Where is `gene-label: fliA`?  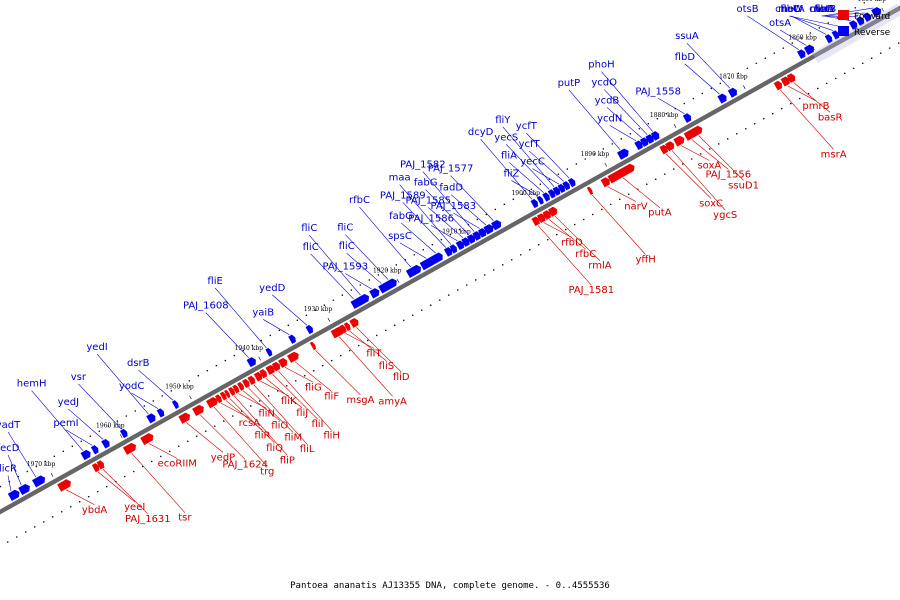 gene-label: fliA is located at coordinates (509, 155).